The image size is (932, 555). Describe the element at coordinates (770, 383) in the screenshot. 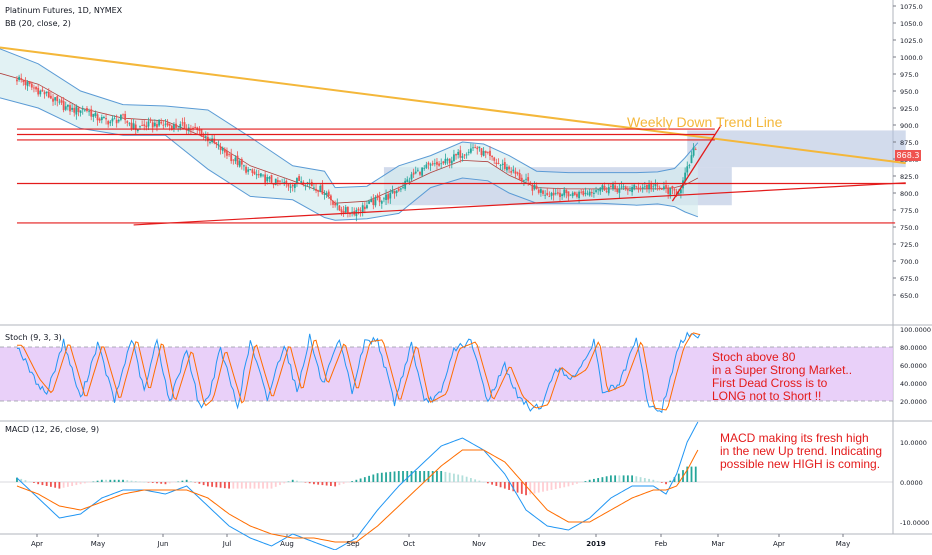

I see `stoch-annotation-line-3: First Dead Cross is to` at that location.